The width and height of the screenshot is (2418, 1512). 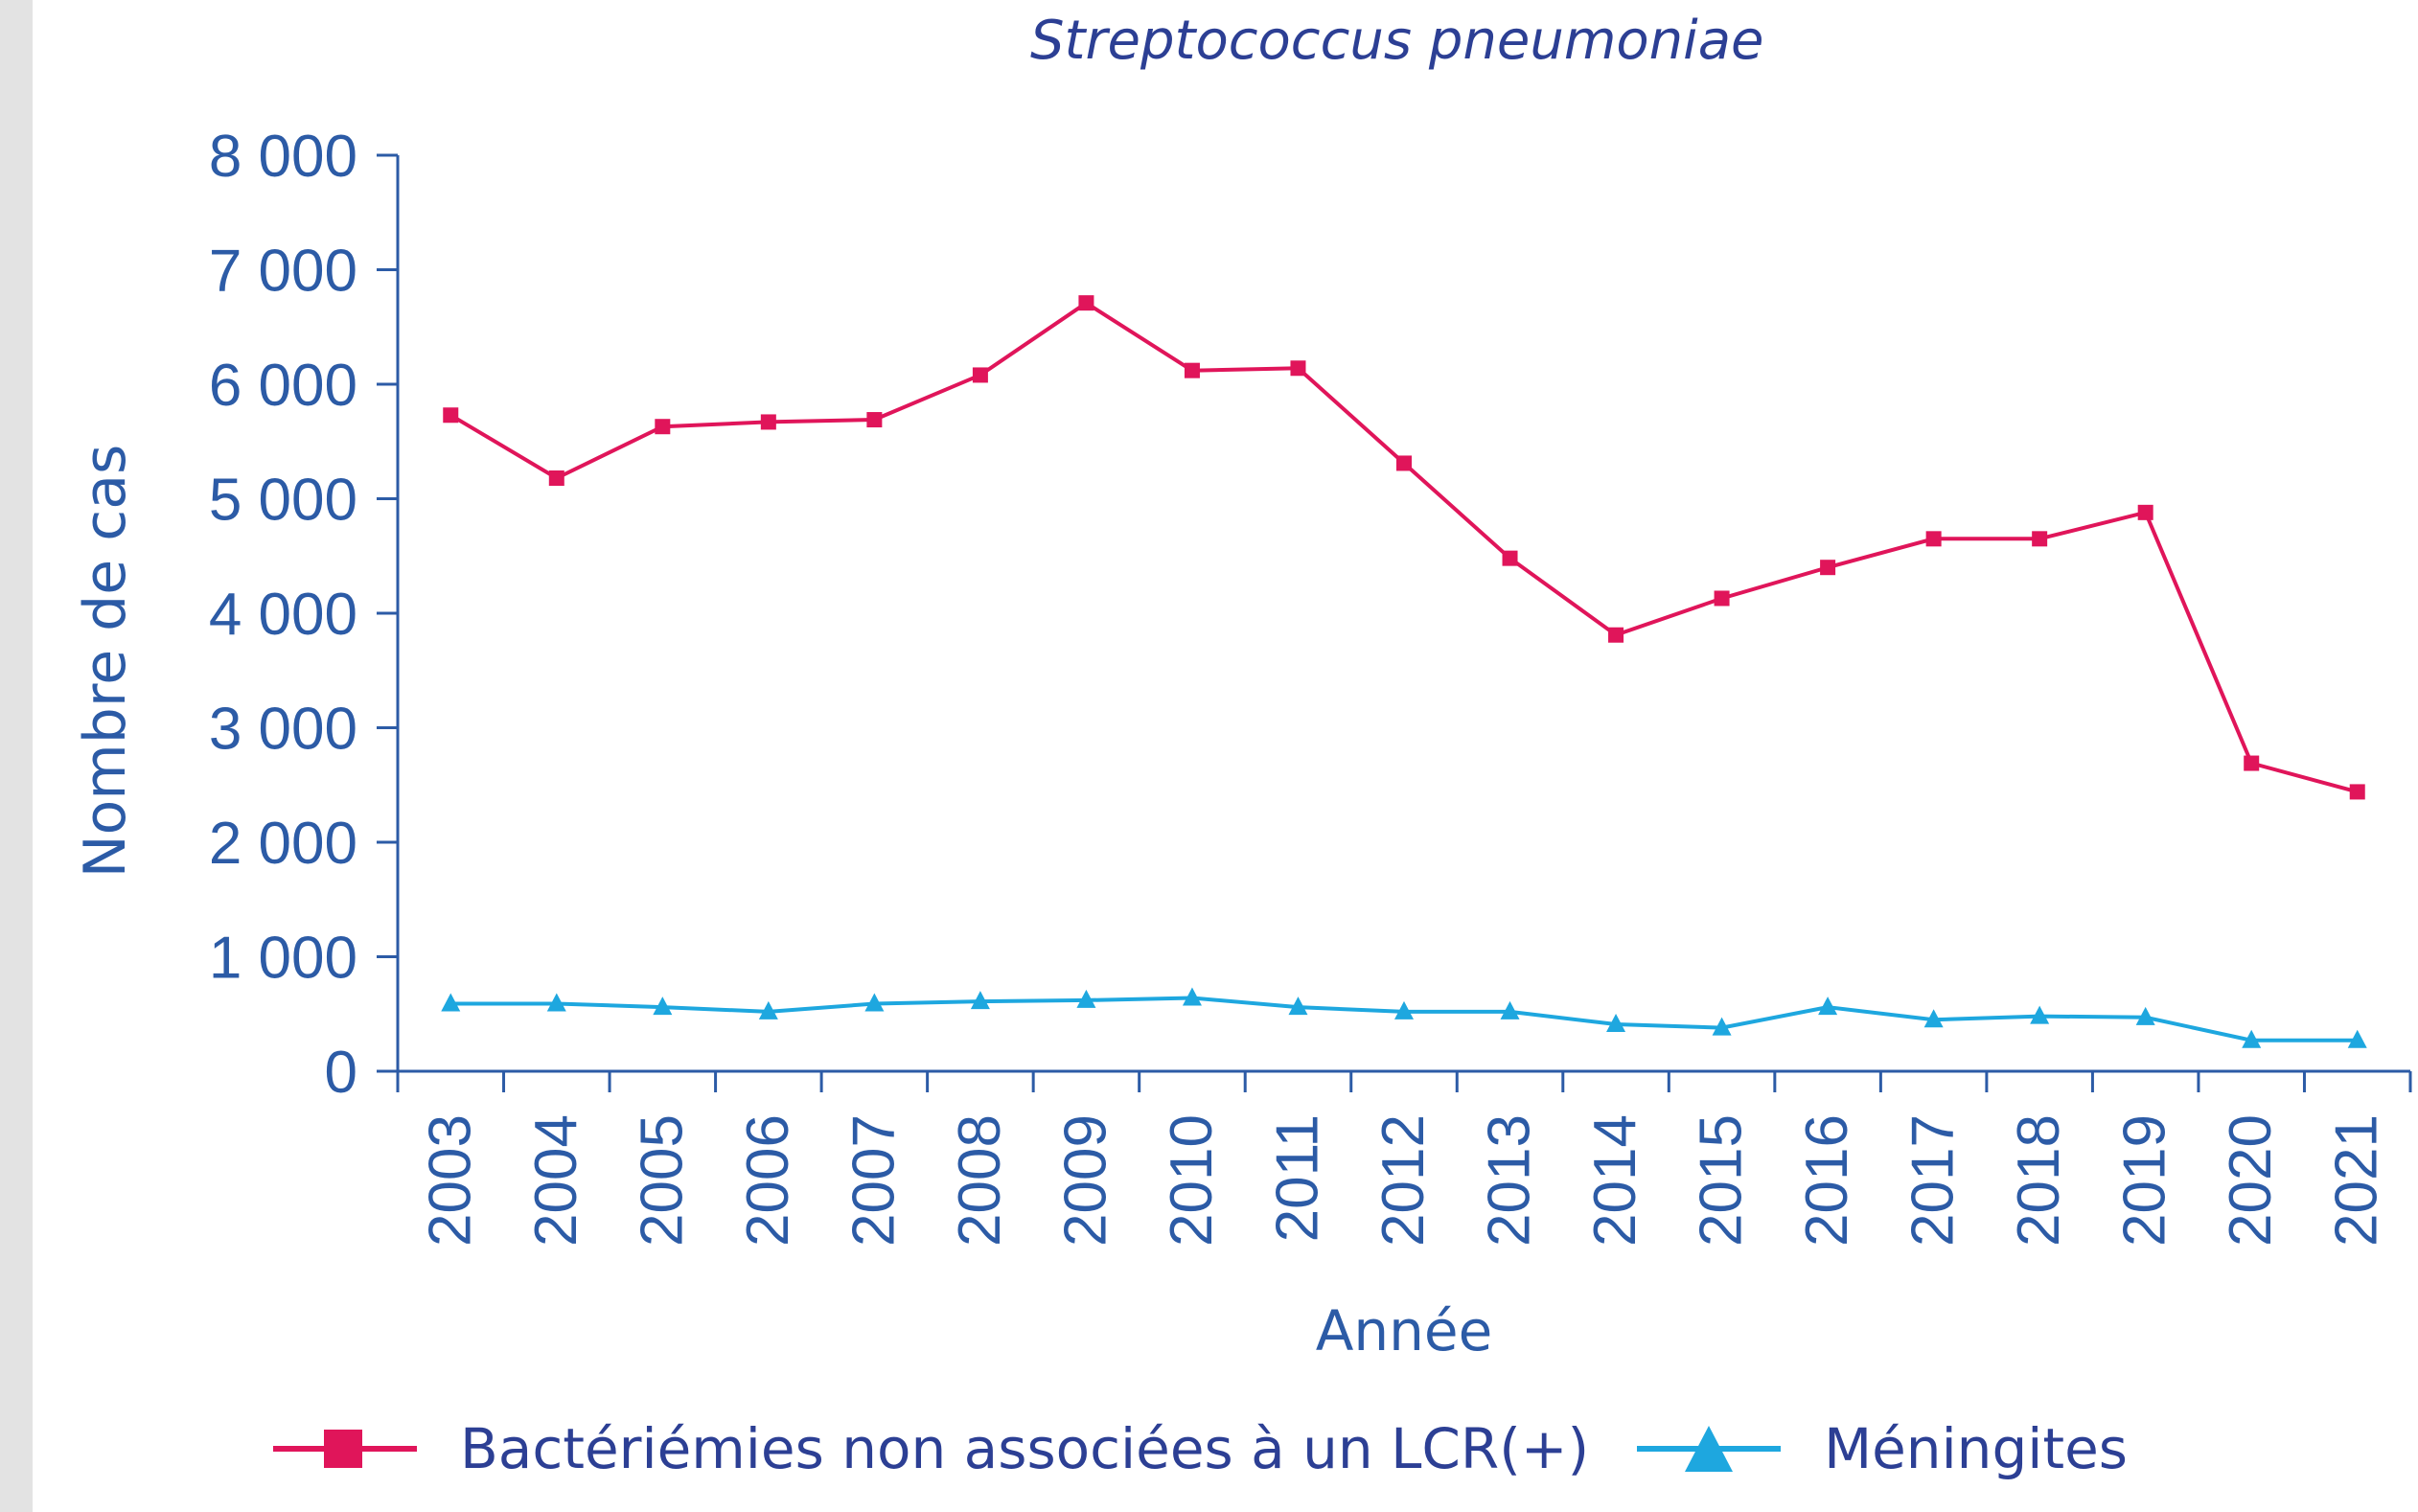 What do you see at coordinates (1510, 1180) in the screenshot?
I see `x-tick-label: 2013` at bounding box center [1510, 1180].